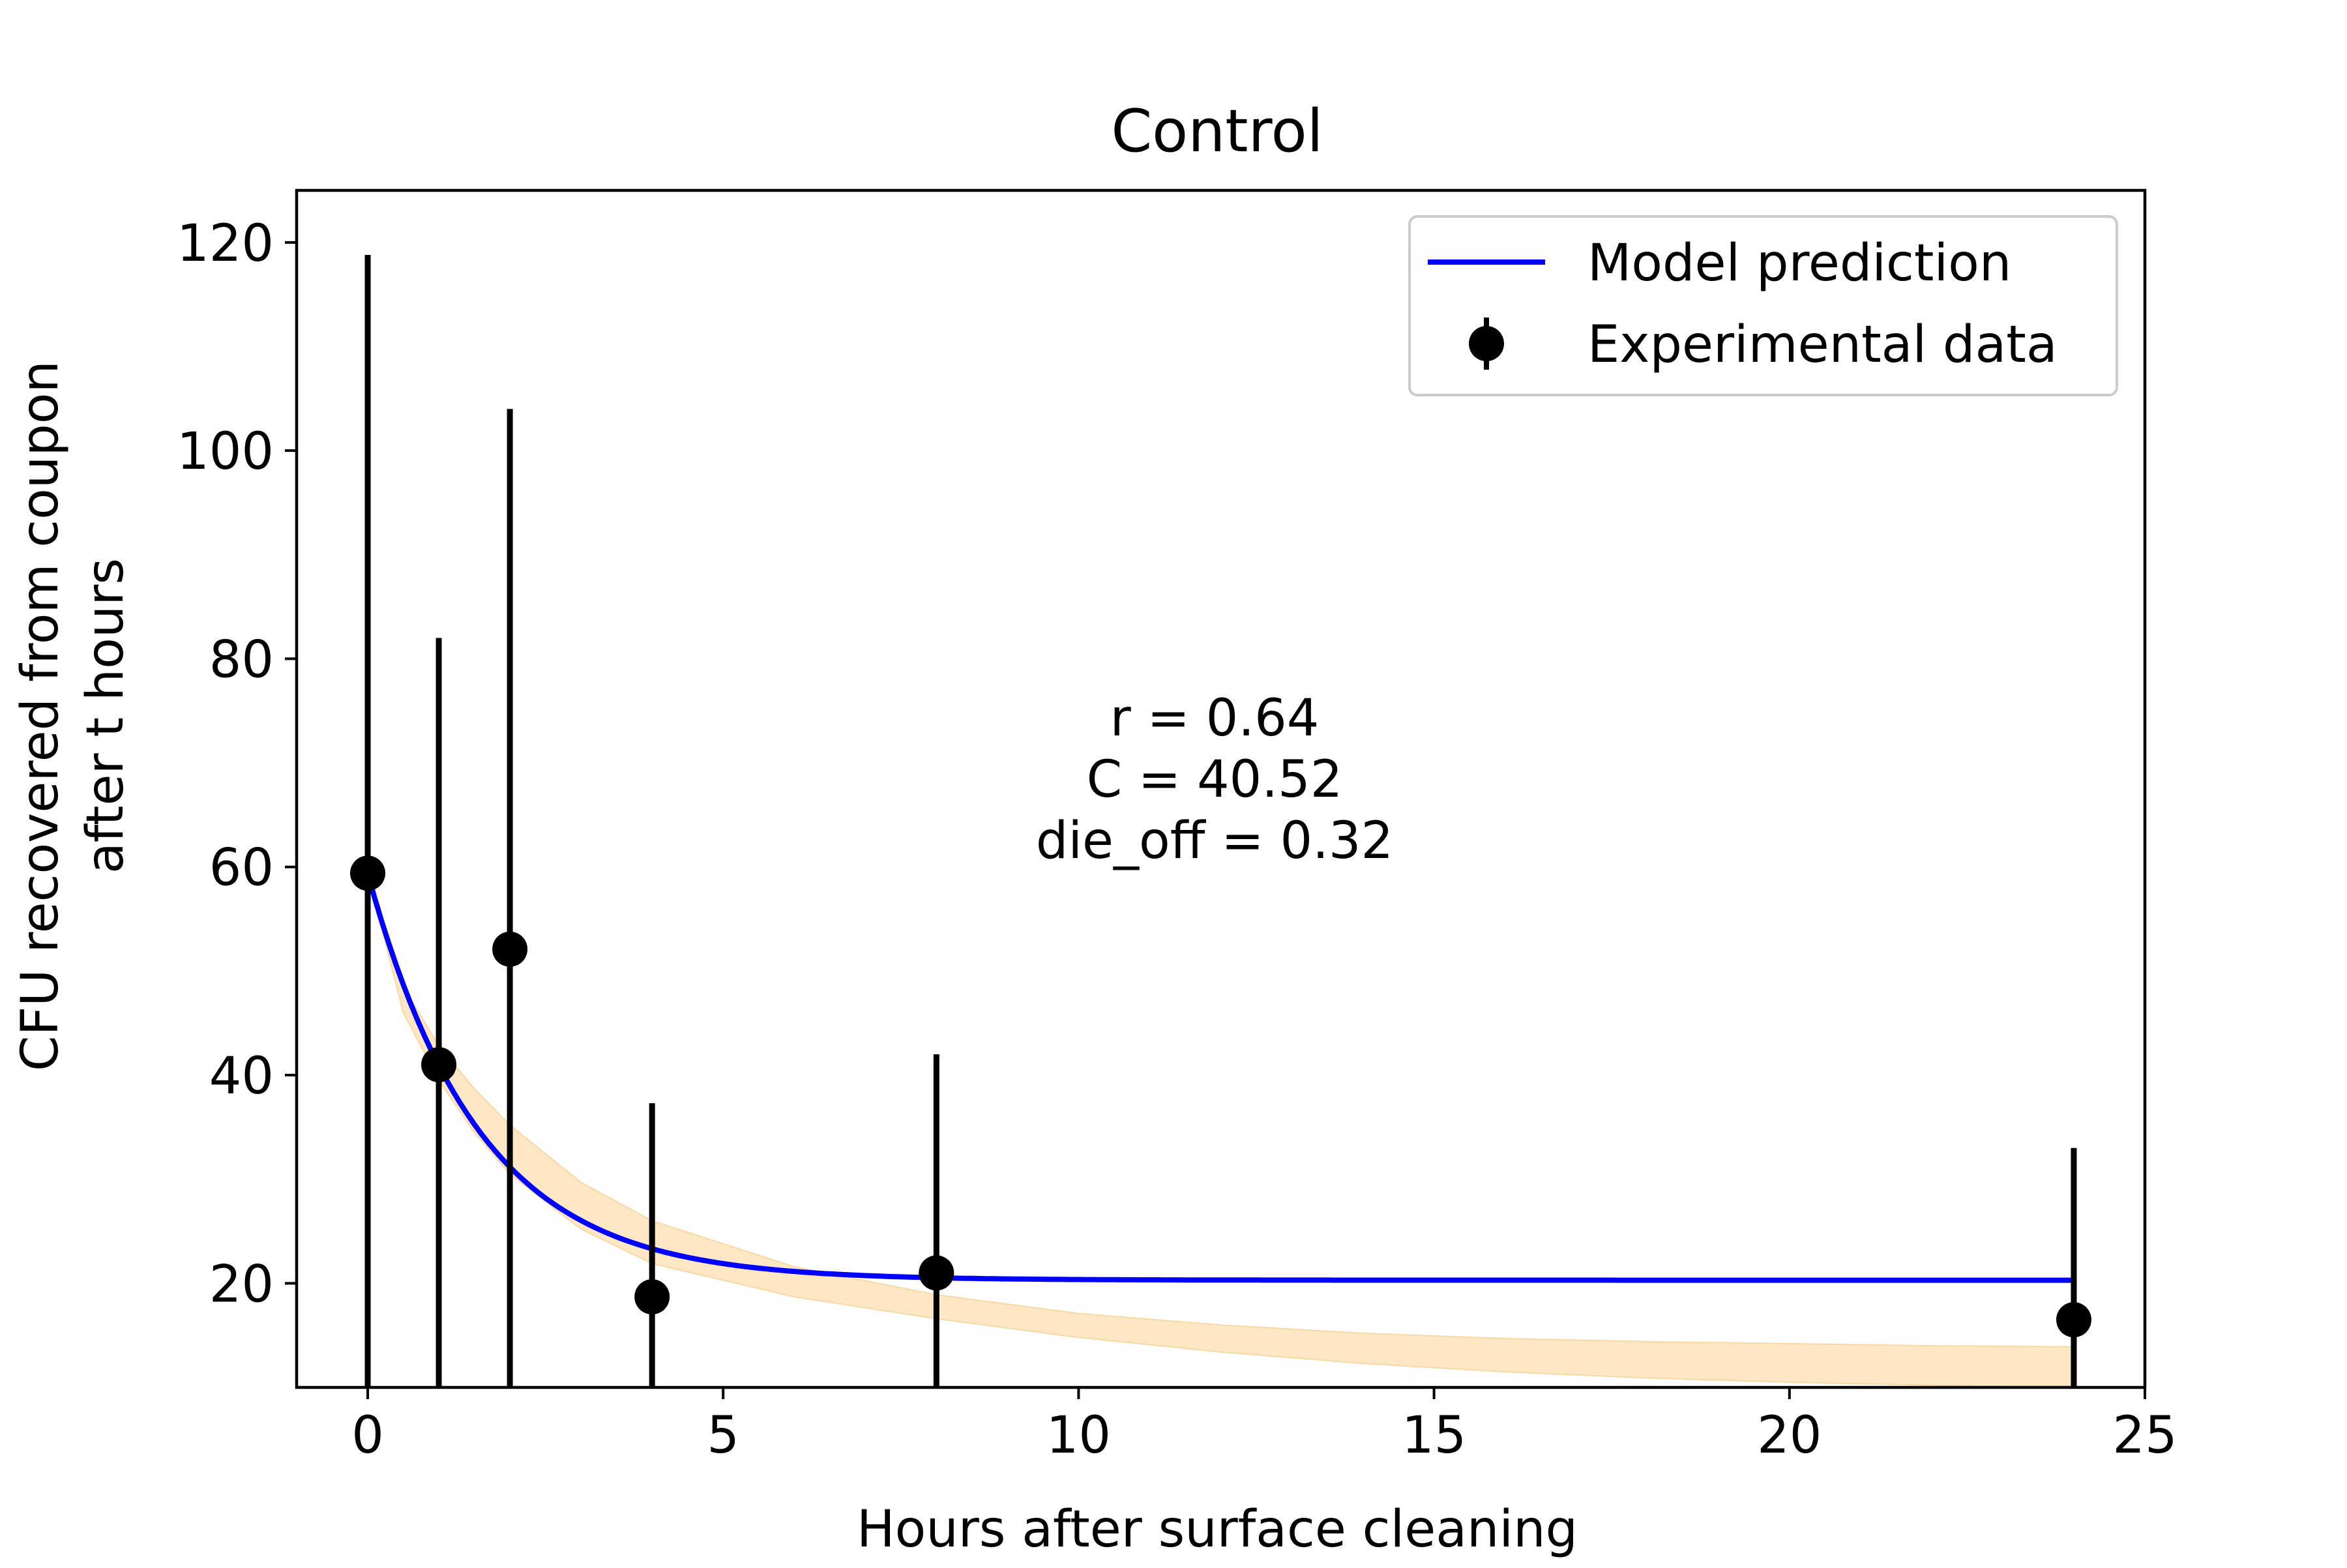 The image size is (2347, 1568). Describe the element at coordinates (1822, 345) in the screenshot. I see `legend-label-data: Experimental data` at that location.